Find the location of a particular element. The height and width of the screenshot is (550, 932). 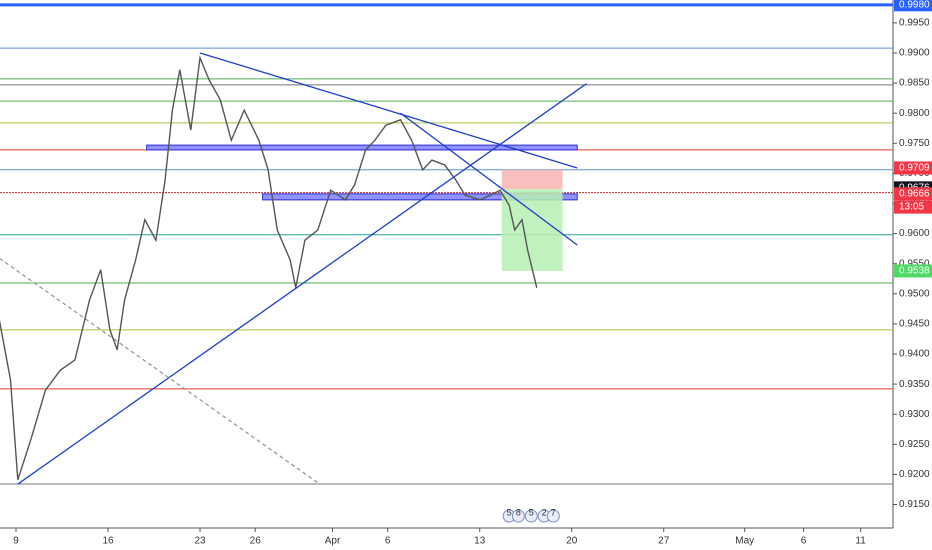

y-tick-label: 0.9950 is located at coordinates (914, 23).